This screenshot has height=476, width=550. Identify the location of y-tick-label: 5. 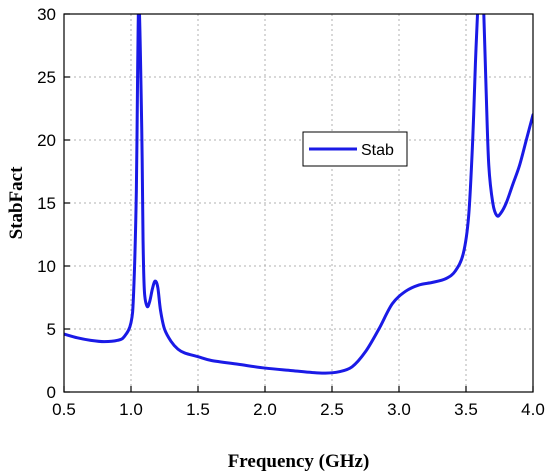
(51, 329).